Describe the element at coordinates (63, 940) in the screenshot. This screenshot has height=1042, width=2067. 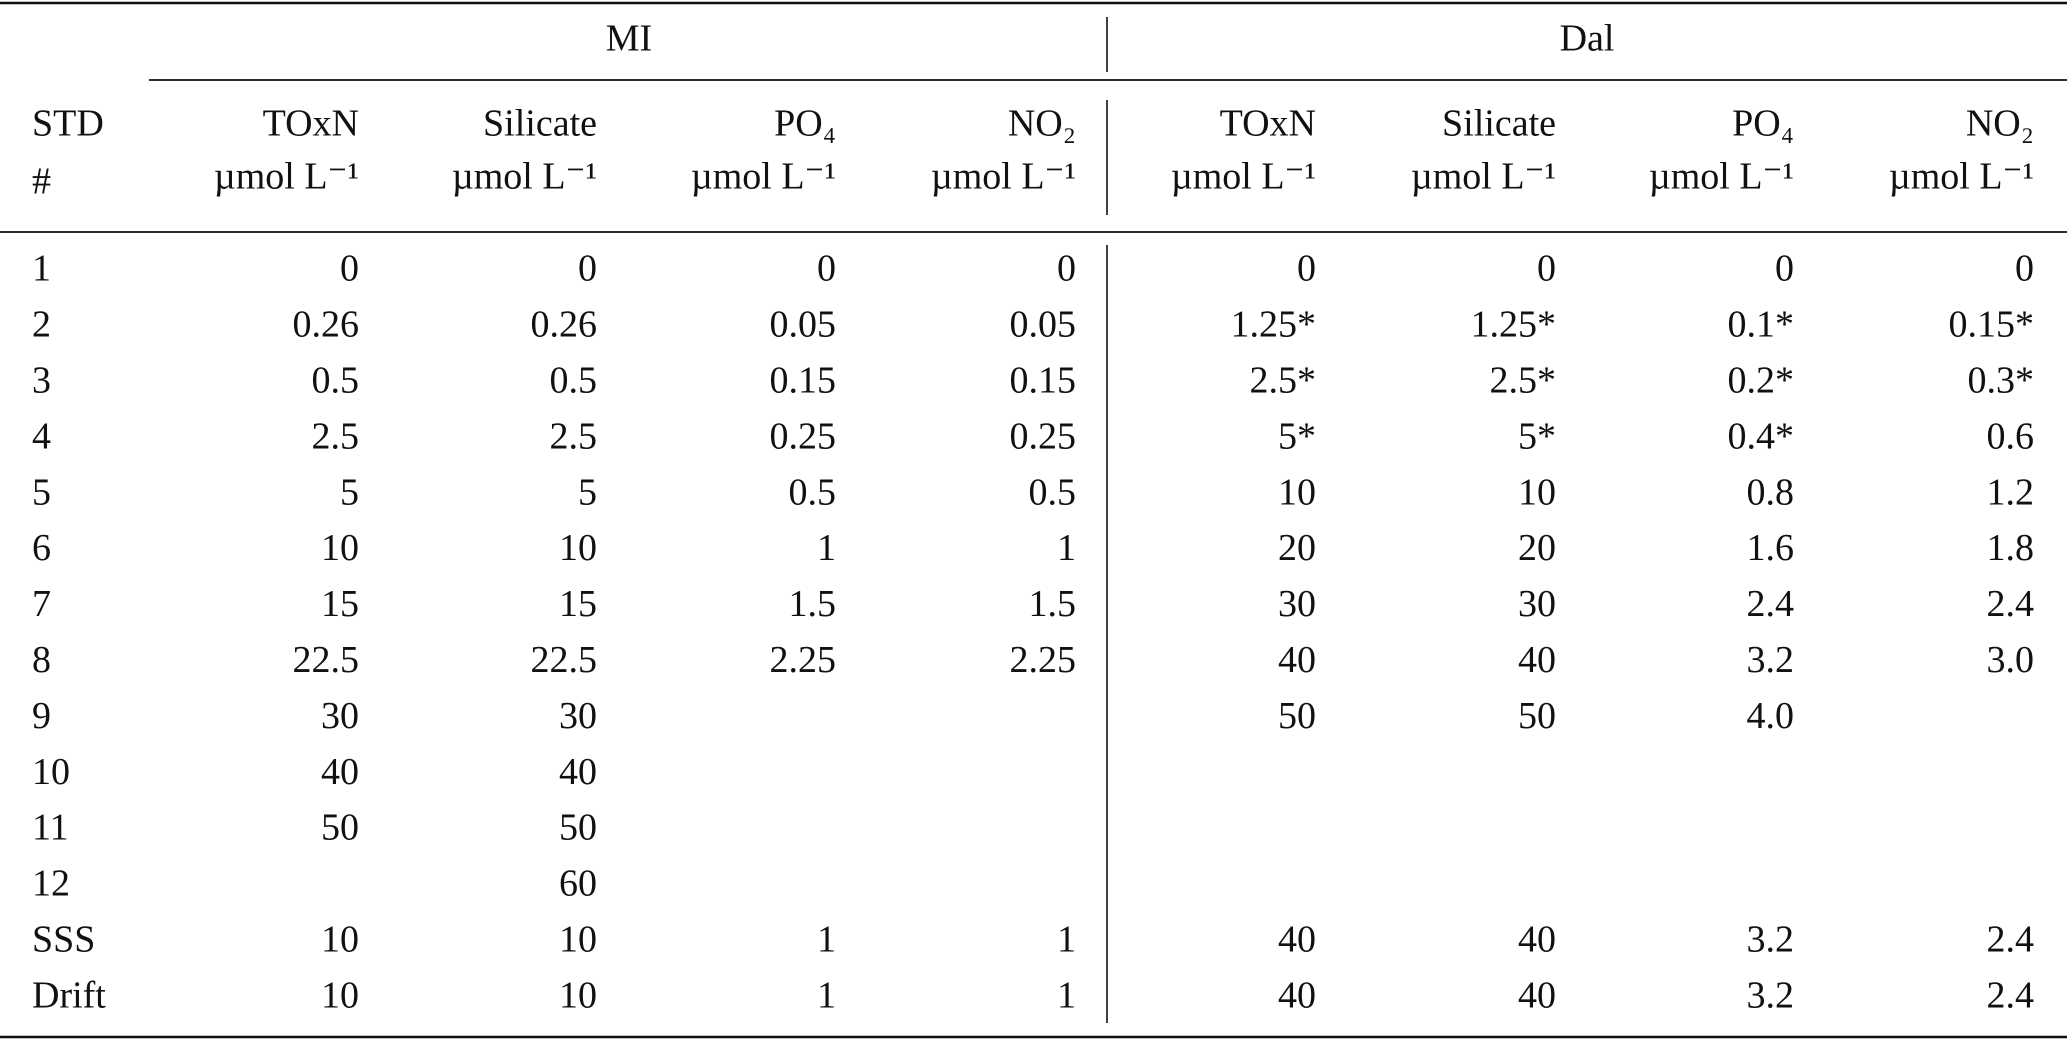
I see `row-label: SSS` at that location.